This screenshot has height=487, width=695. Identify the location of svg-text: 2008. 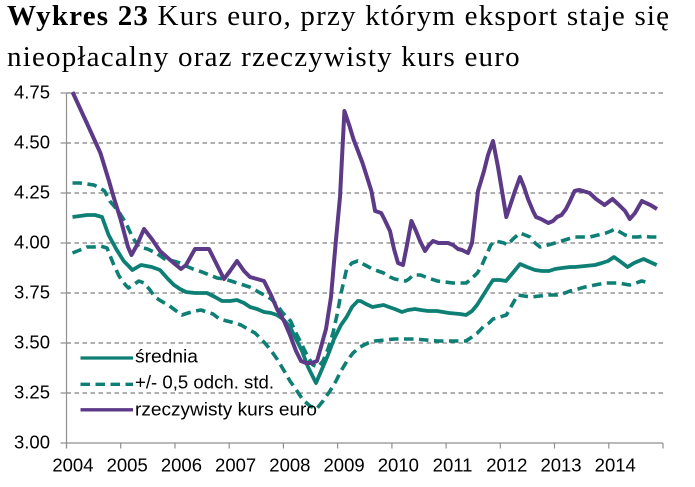
(289, 465).